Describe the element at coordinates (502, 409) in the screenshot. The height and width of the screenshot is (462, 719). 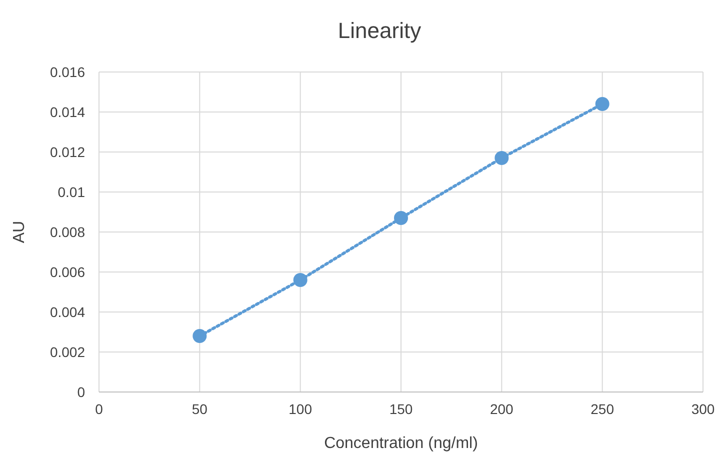
I see `x-tick-label: 200` at that location.